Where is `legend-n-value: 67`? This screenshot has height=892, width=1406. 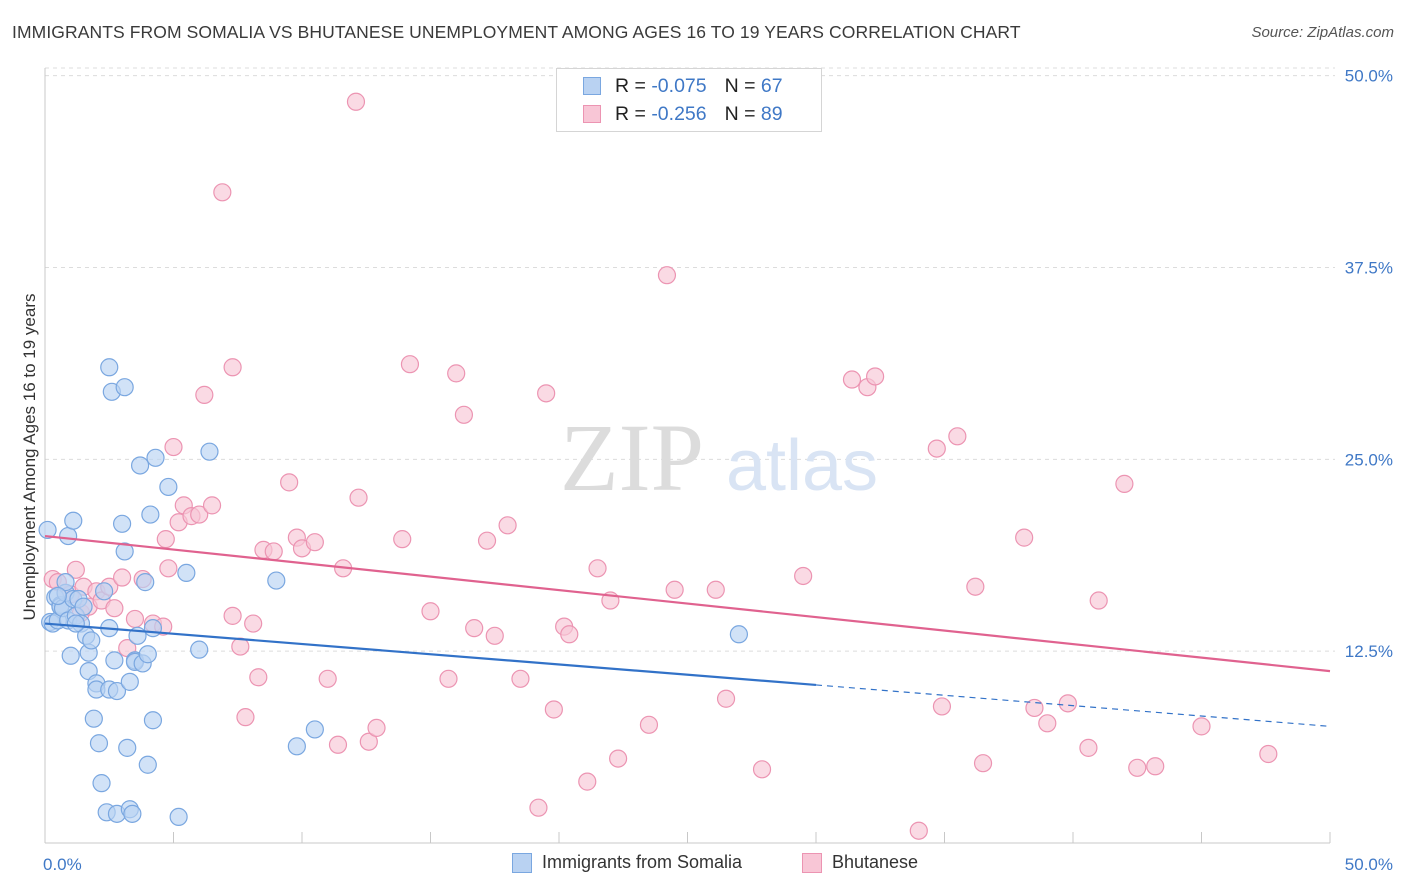
legend-n-value: 67 is located at coordinates (771, 85).